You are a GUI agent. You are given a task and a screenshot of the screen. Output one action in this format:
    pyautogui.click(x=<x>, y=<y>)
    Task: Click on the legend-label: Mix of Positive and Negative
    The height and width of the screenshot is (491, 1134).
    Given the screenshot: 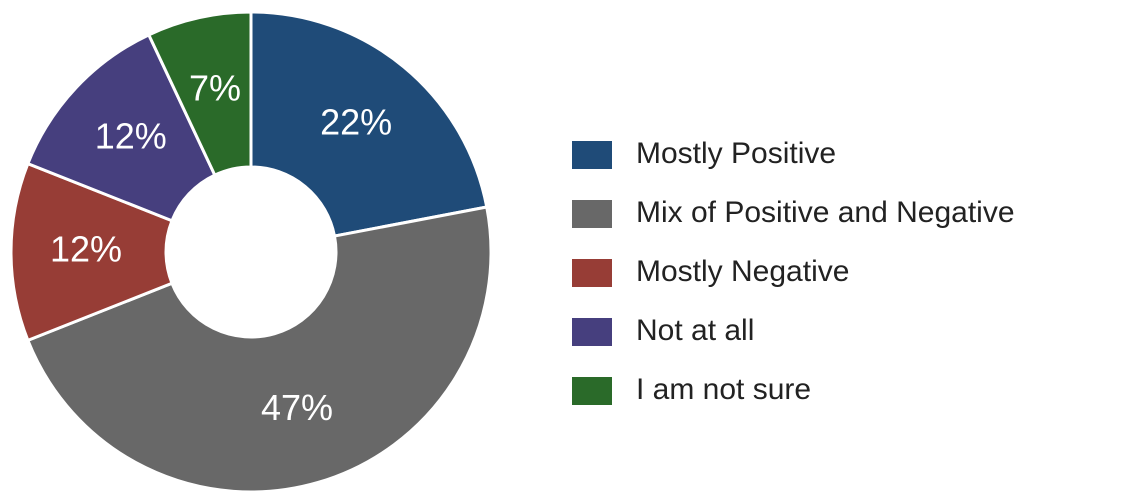 What is the action you would take?
    pyautogui.click(x=825, y=212)
    